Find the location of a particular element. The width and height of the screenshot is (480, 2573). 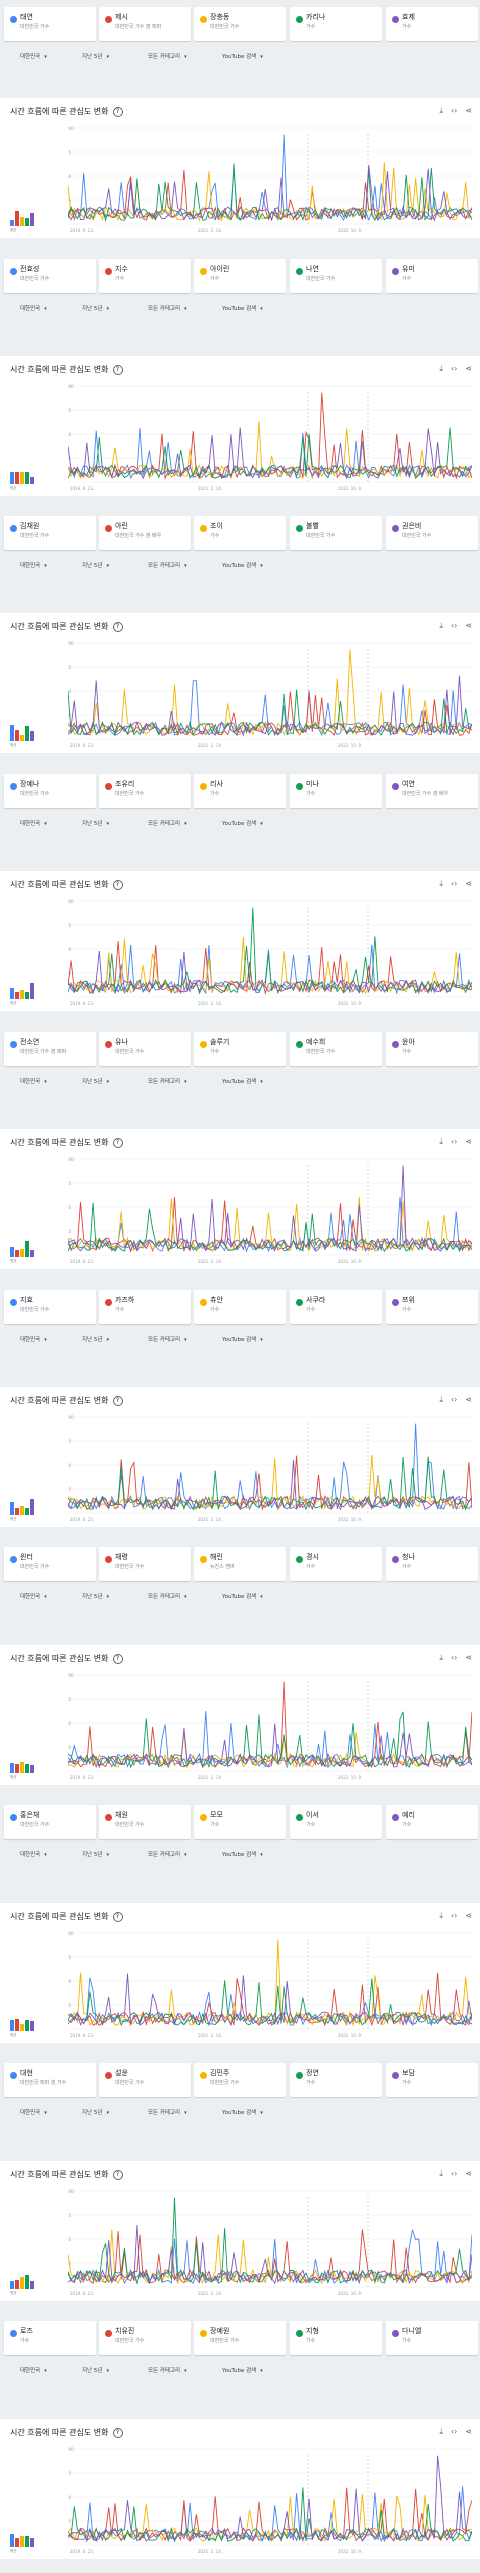

term-card: 리사 가수 is located at coordinates (240, 791).